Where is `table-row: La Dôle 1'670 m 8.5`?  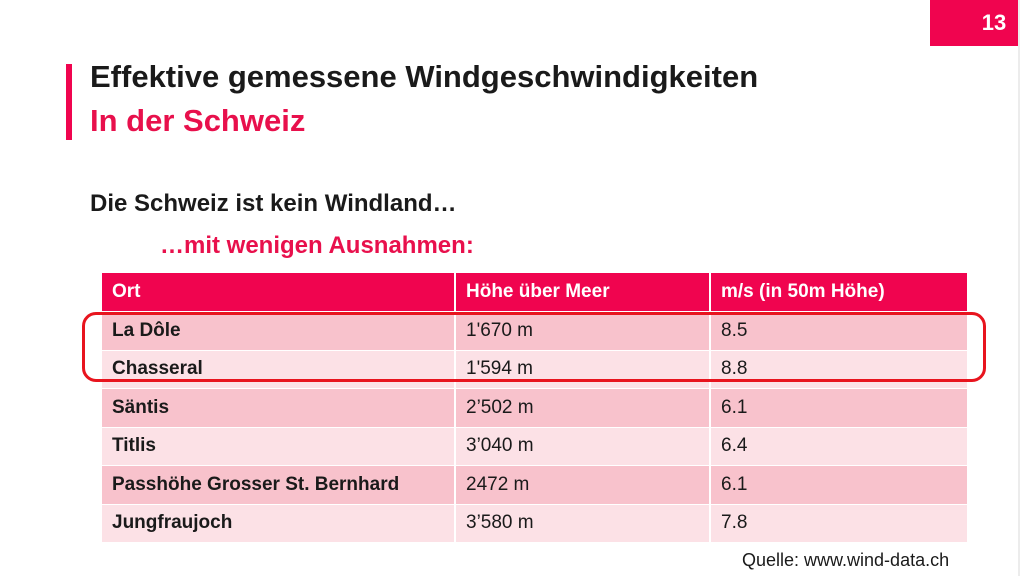
table-row: La Dôle 1'670 m 8.5 is located at coordinates (535, 331).